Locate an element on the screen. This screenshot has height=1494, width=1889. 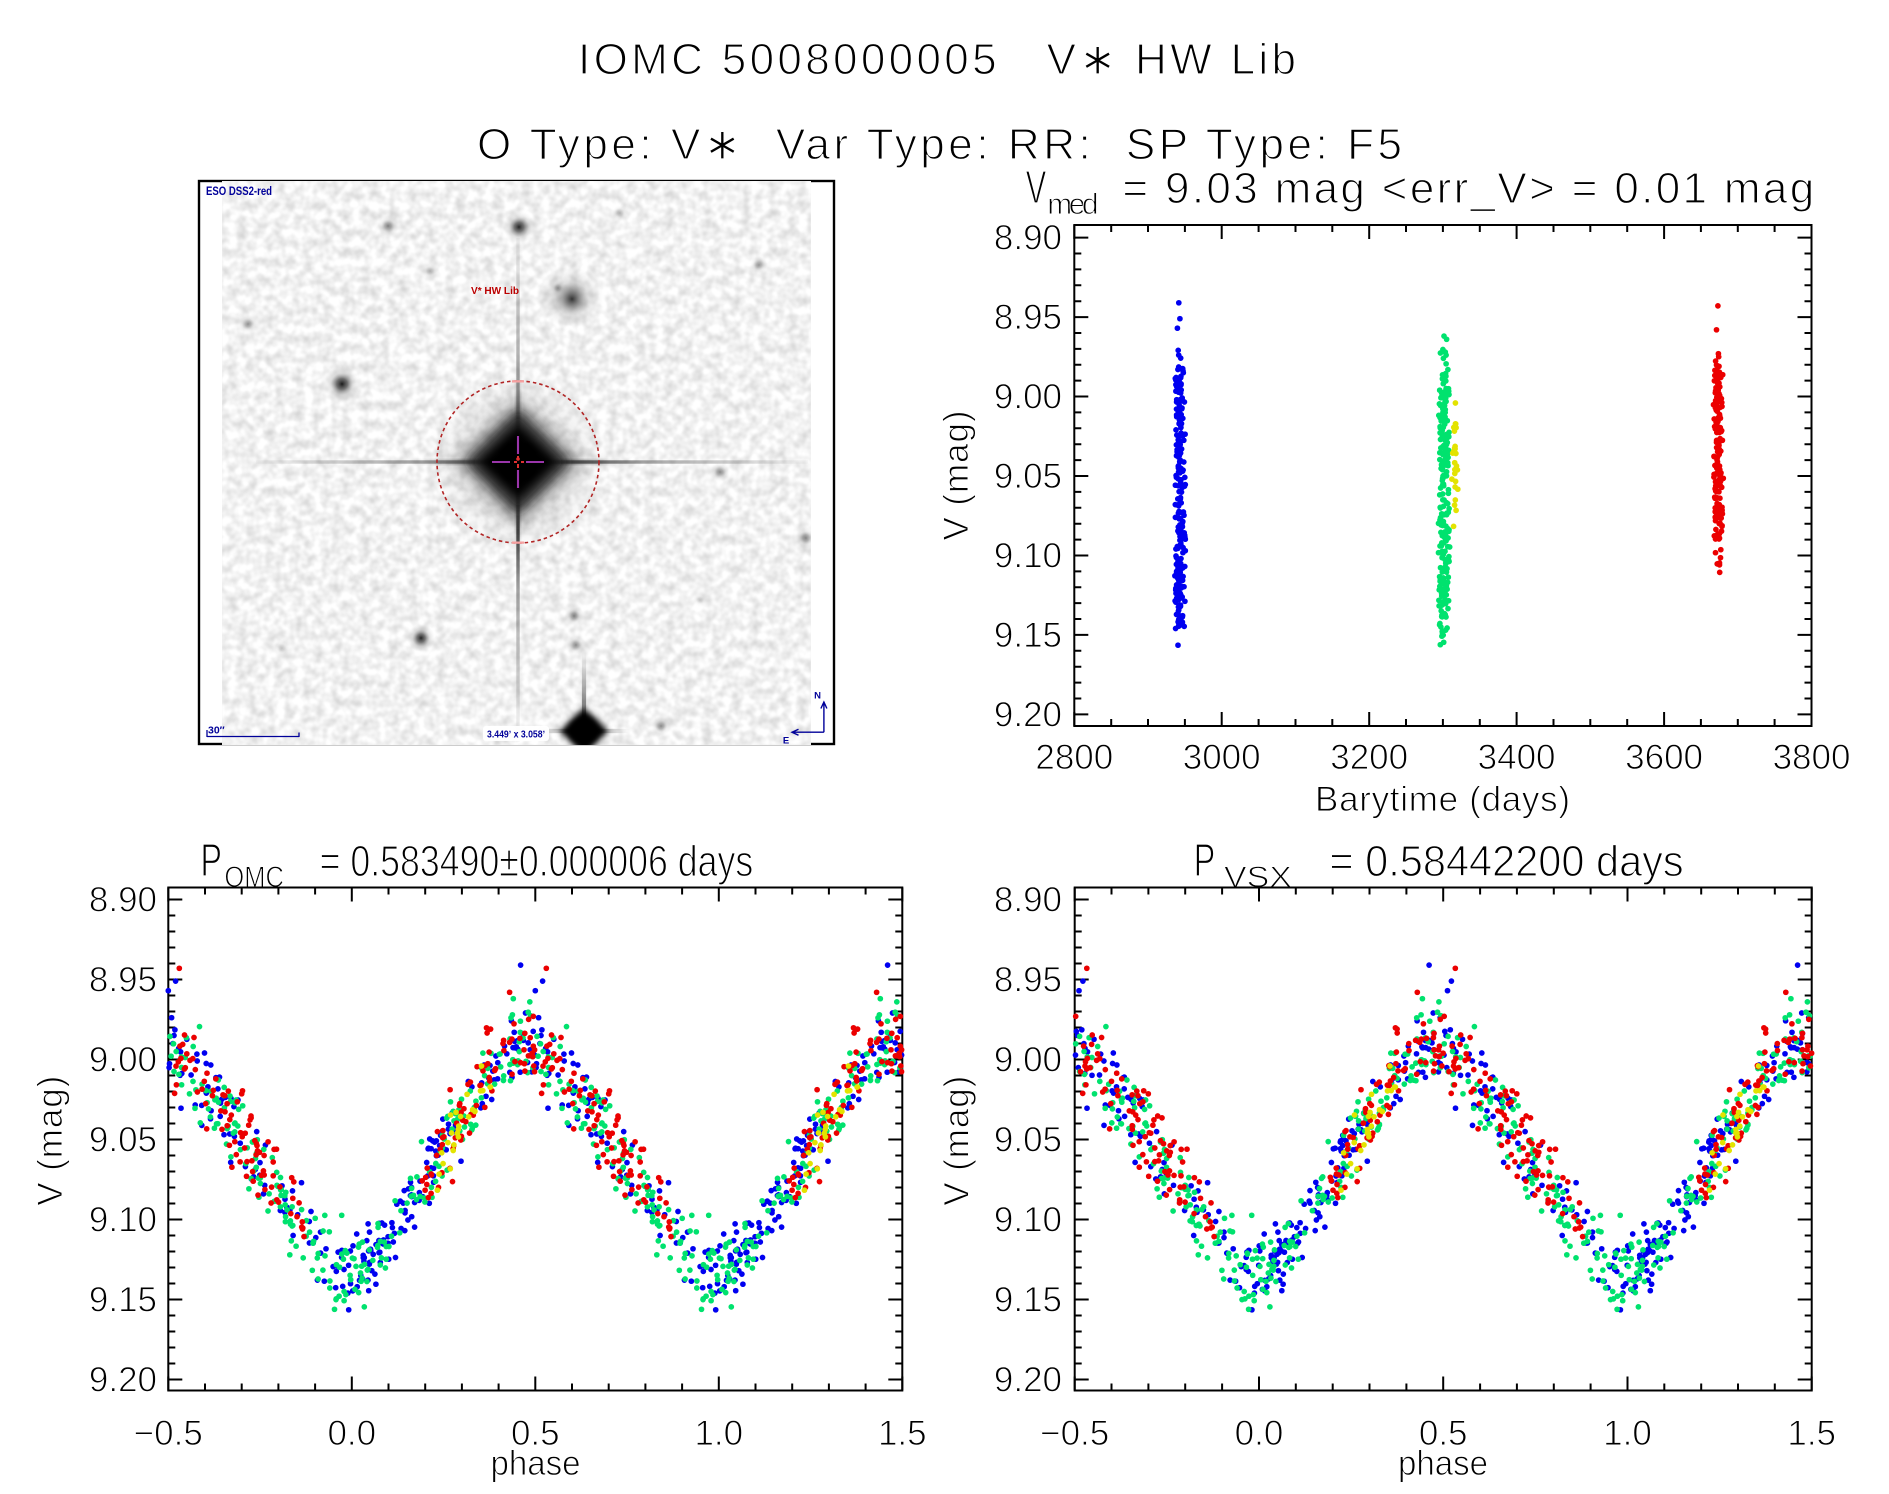
svg-text:O Type: V∗ Var Type: RR: SP: O Type: V∗ Var Type: RR: SP Type: F5 is located at coordinates (939, 144).